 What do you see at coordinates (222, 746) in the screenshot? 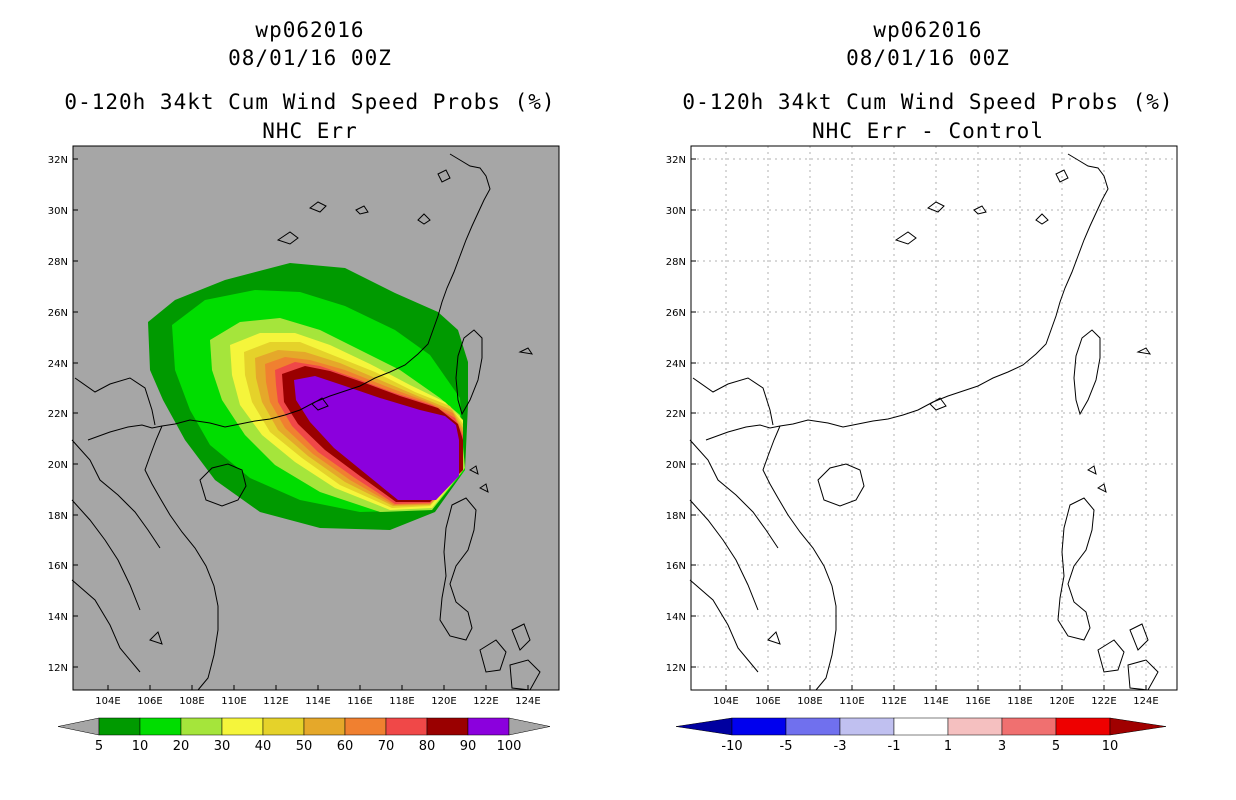
I see `colorbar-label: 30` at bounding box center [222, 746].